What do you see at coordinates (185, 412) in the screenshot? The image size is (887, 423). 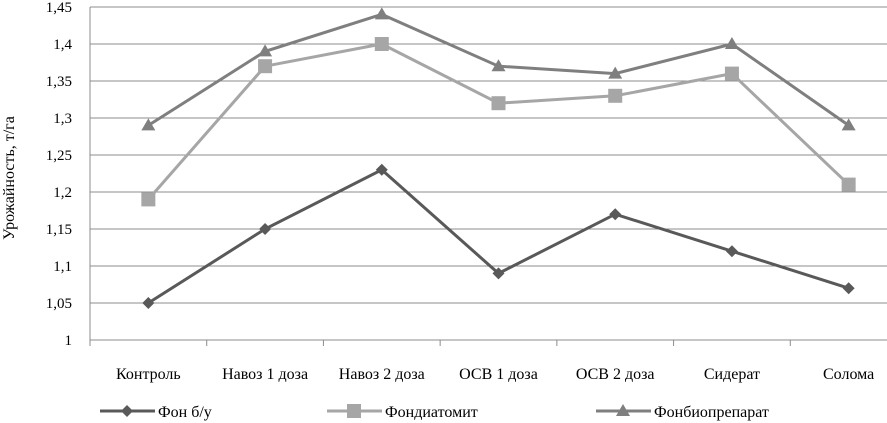 I see `legend-label: Фон б/у` at bounding box center [185, 412].